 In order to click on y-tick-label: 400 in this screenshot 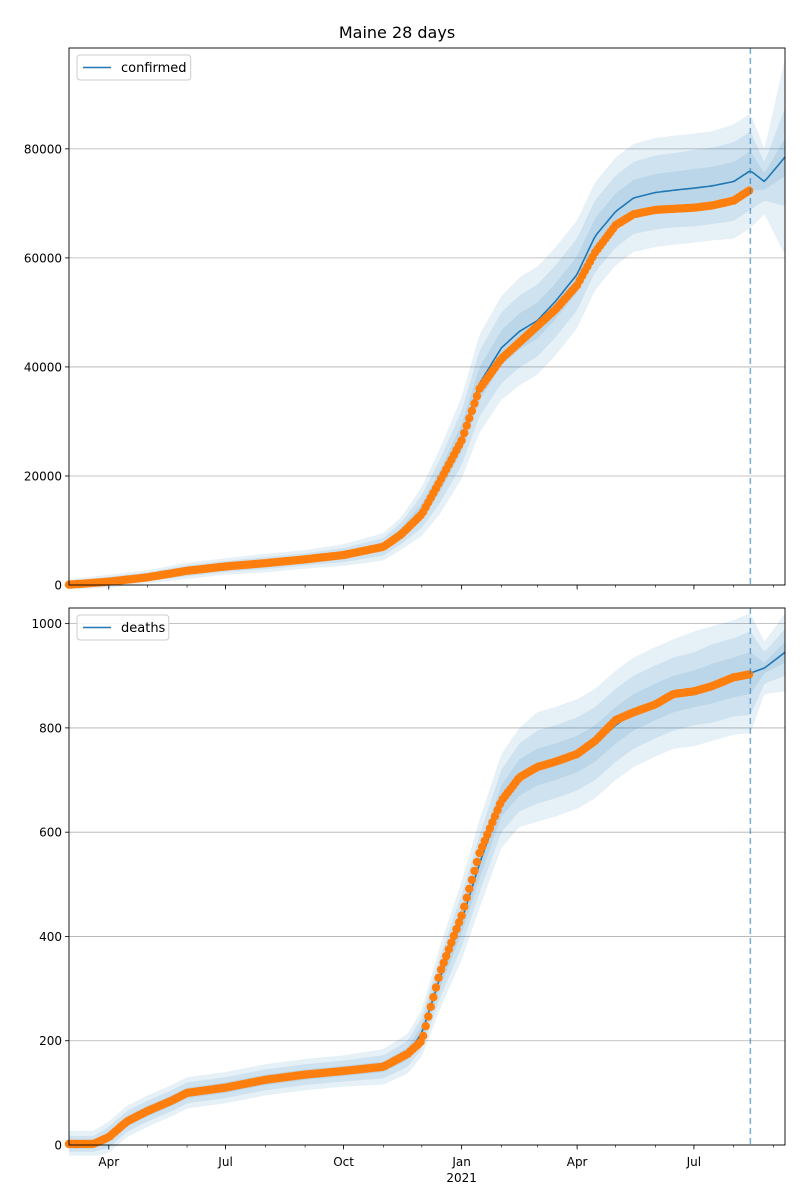, I will do `click(50, 937)`.